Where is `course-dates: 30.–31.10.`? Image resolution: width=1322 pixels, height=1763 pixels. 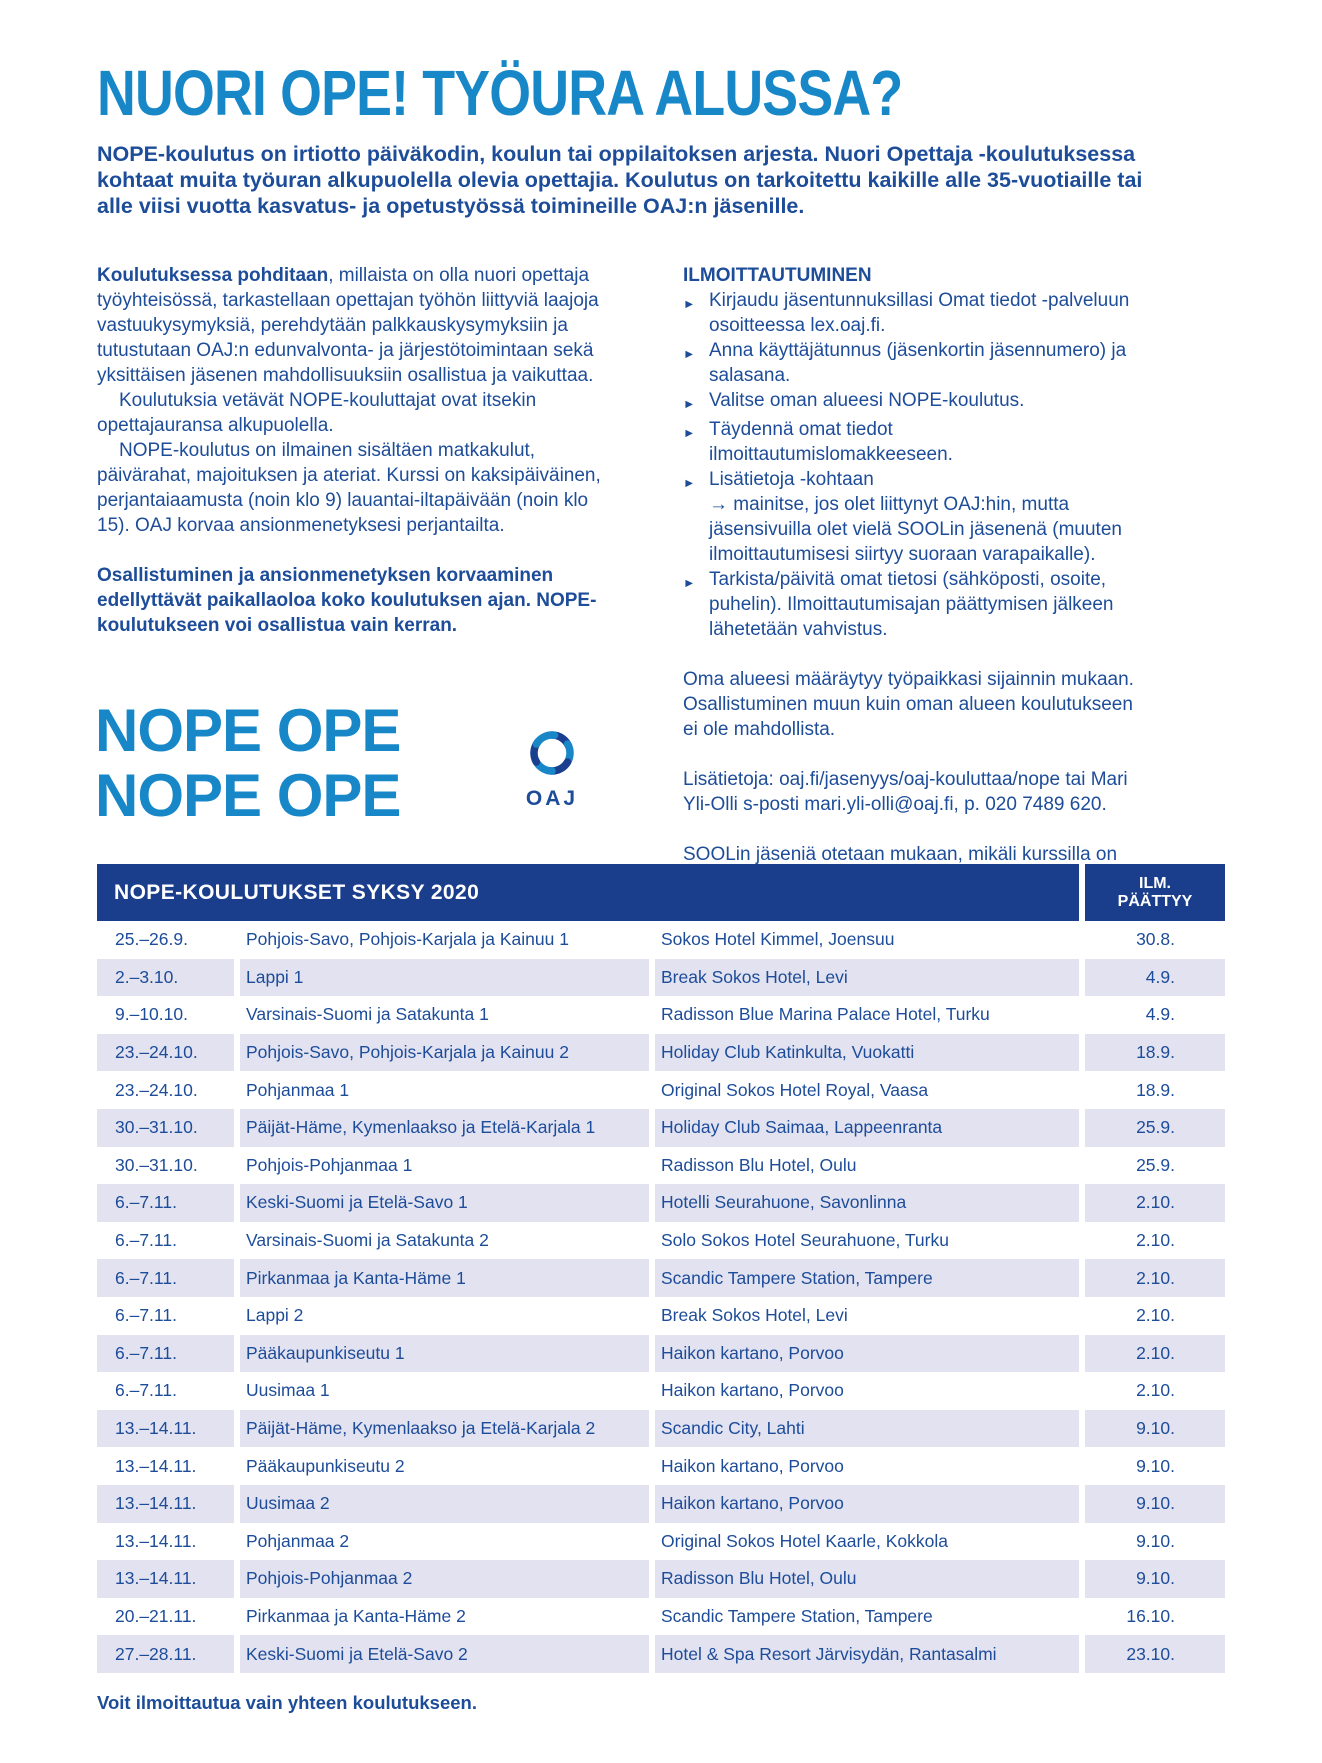 course-dates: 30.–31.10. is located at coordinates (156, 1164).